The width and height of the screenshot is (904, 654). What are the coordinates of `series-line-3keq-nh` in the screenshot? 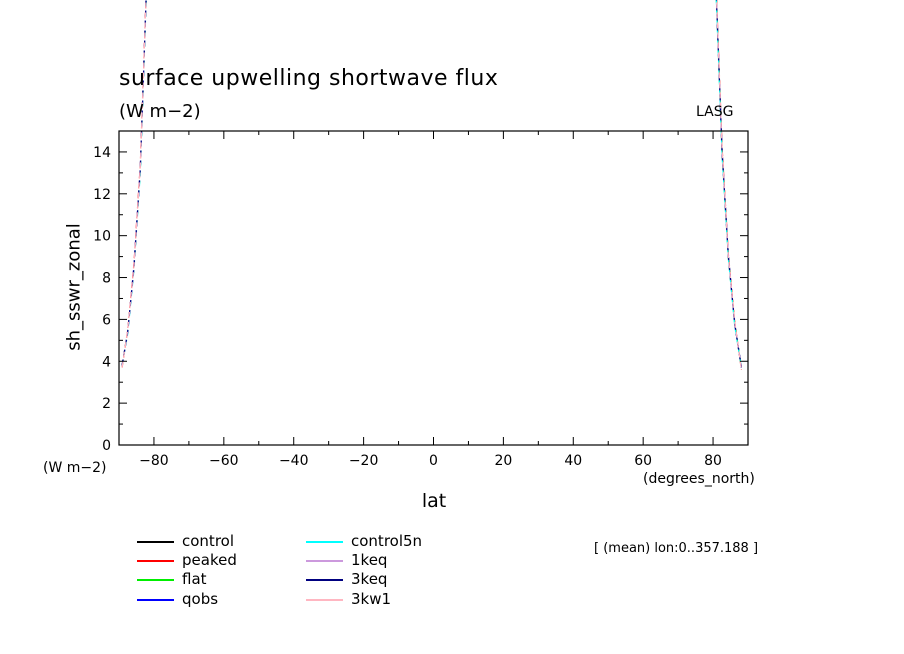 It's located at (728, 184).